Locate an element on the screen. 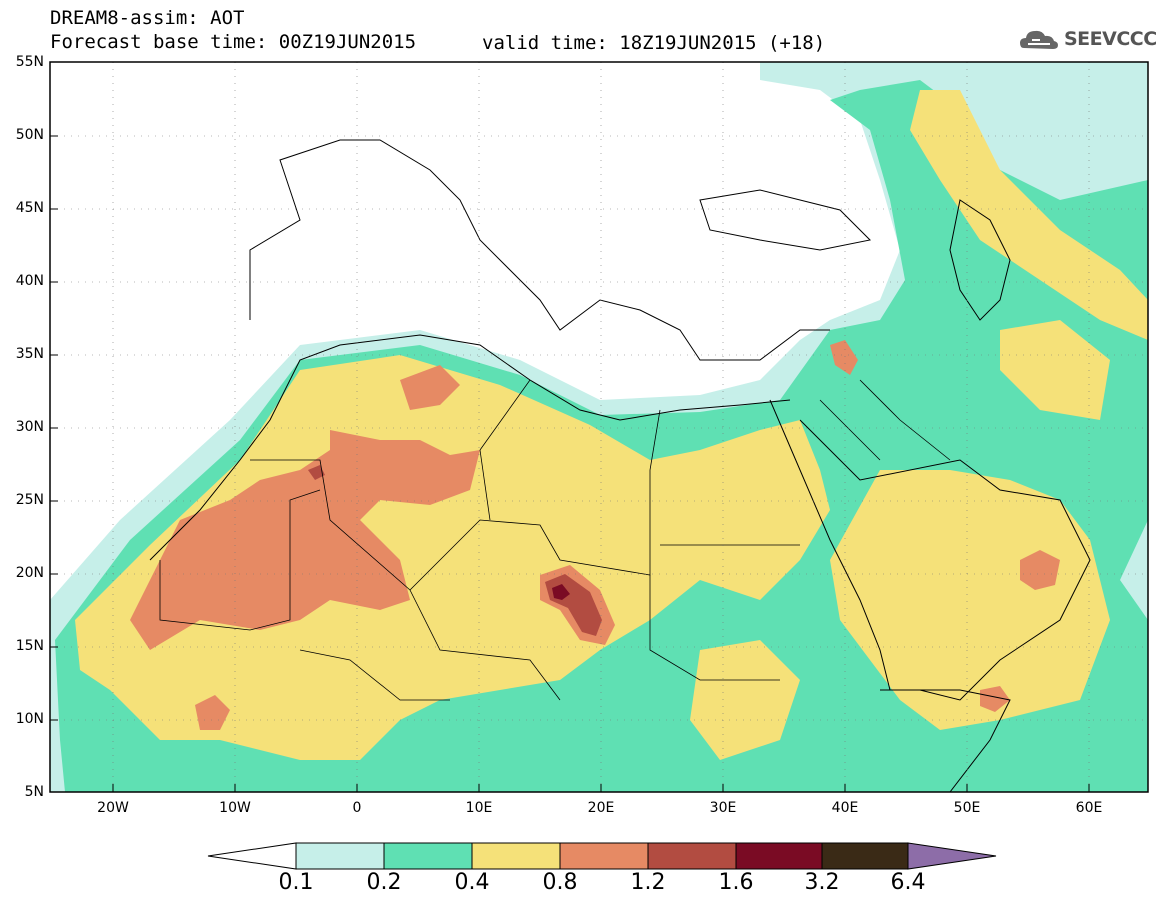 The width and height of the screenshot is (1165, 905). lon-label: 40E is located at coordinates (845, 808).